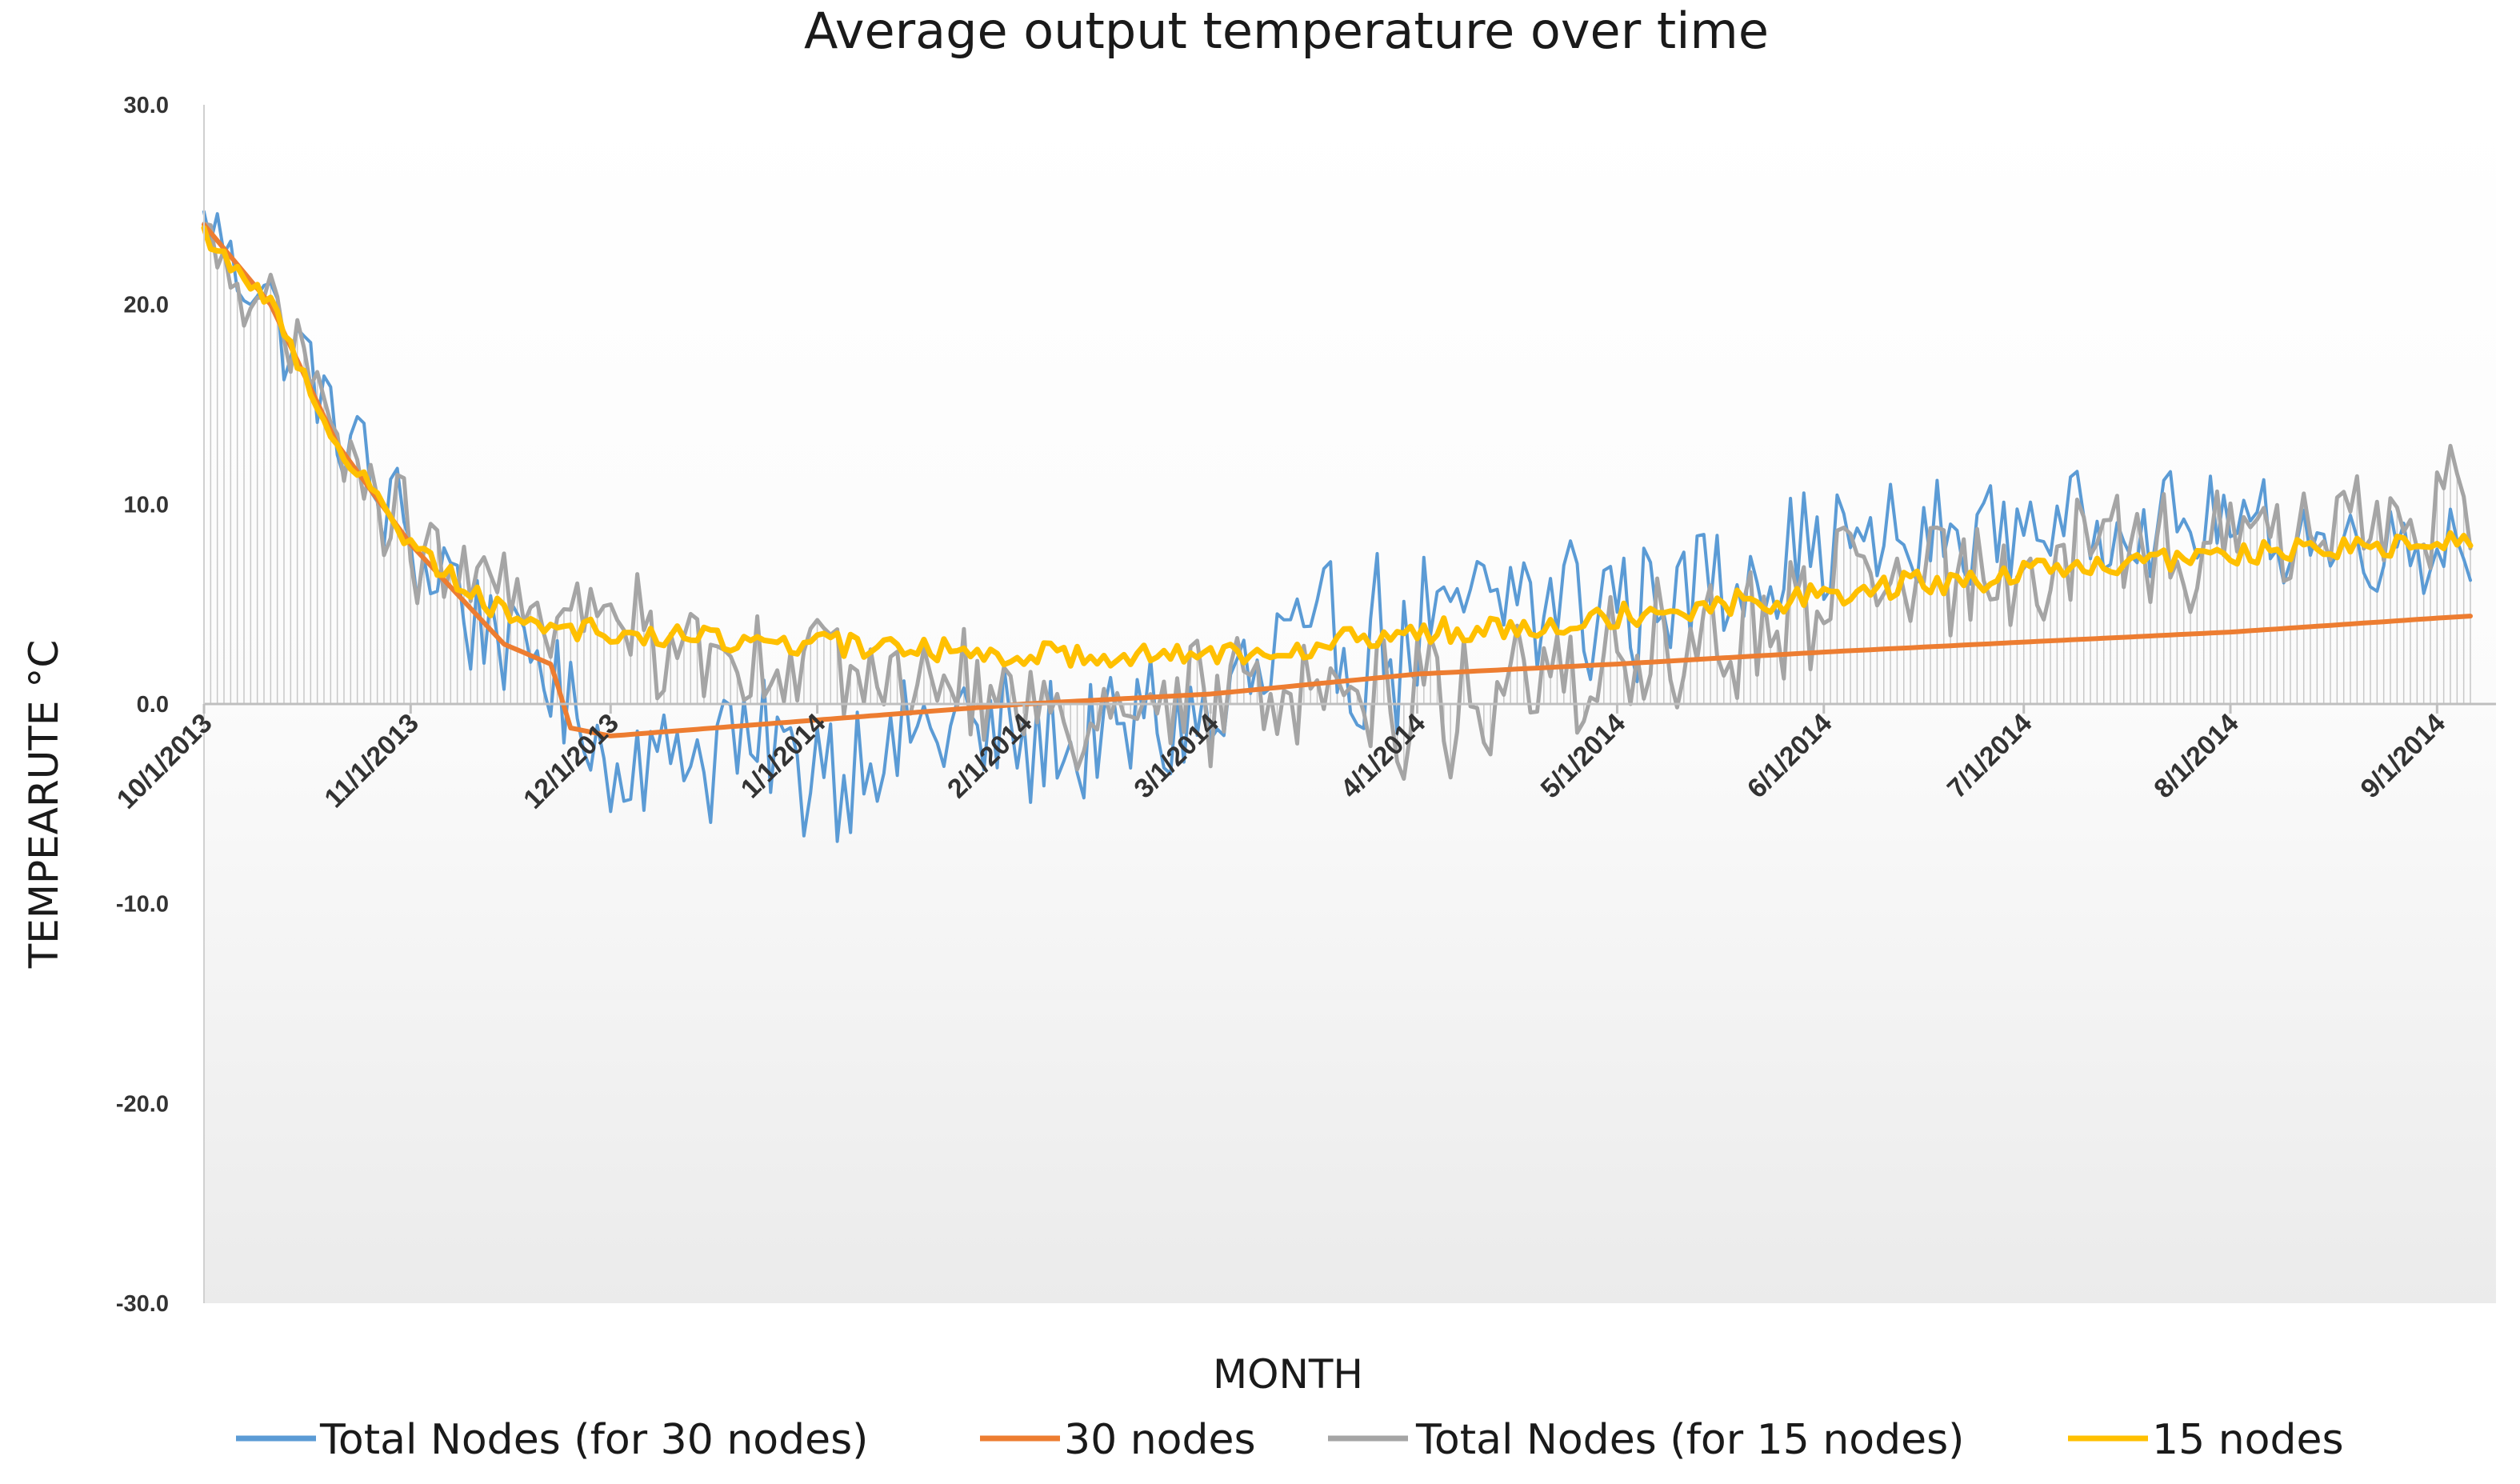 This screenshot has width=2520, height=1484. Describe the element at coordinates (142, 1304) in the screenshot. I see `y-tick-label: -30.0` at that location.